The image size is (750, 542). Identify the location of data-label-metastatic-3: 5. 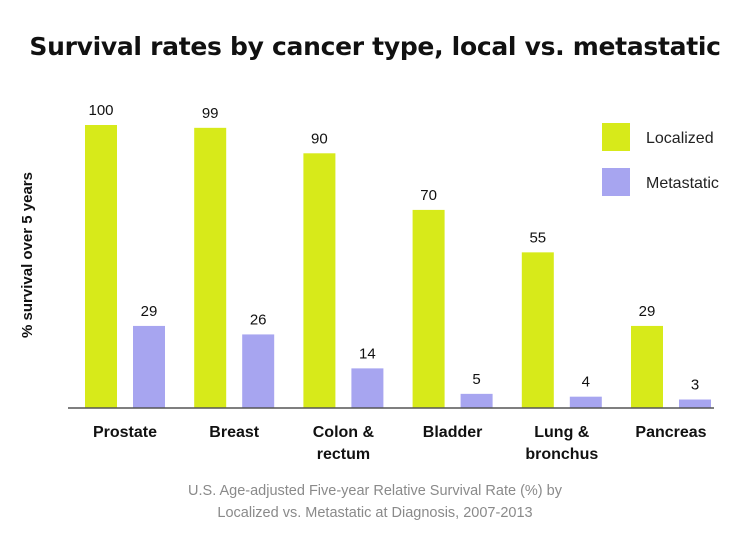
(476, 379).